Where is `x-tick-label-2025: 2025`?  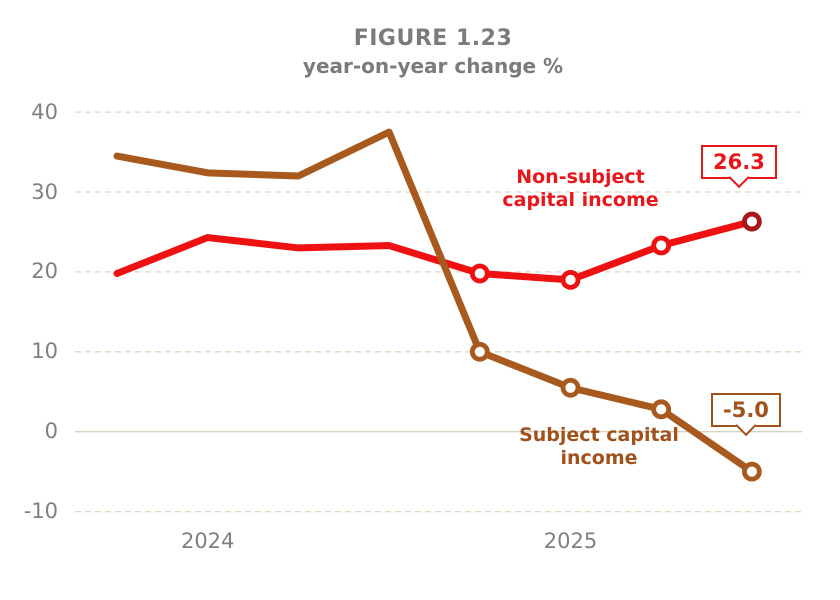 x-tick-label-2025: 2025 is located at coordinates (570, 541).